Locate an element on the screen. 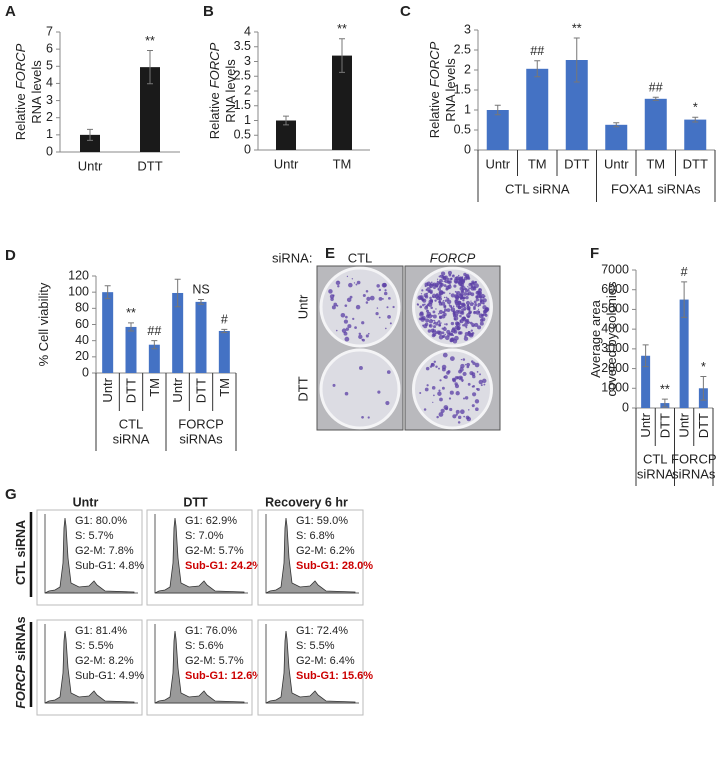 The height and width of the screenshot is (765, 720). y-axis-label: RNA levels is located at coordinates (450, 90).